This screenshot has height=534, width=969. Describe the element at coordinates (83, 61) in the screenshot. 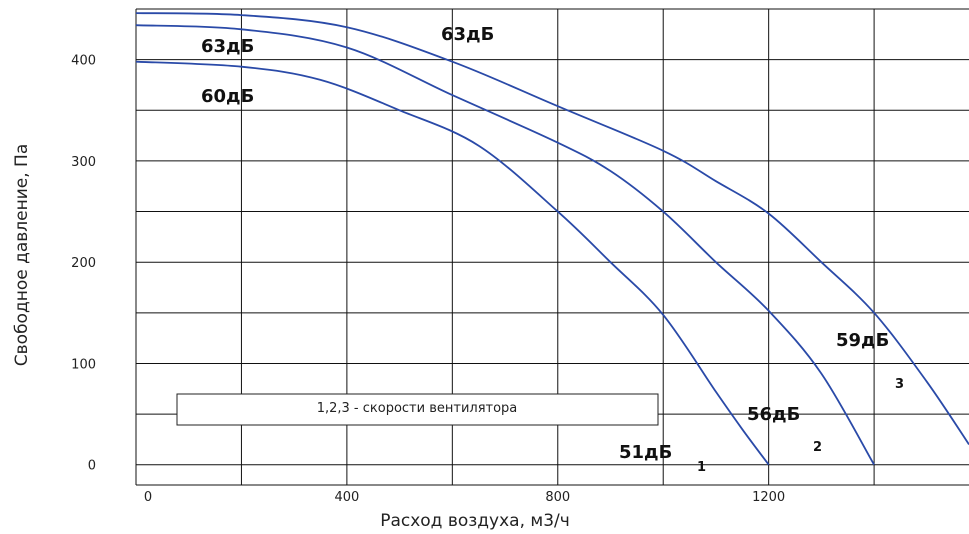

I see `y-tick-label: 400` at that location.